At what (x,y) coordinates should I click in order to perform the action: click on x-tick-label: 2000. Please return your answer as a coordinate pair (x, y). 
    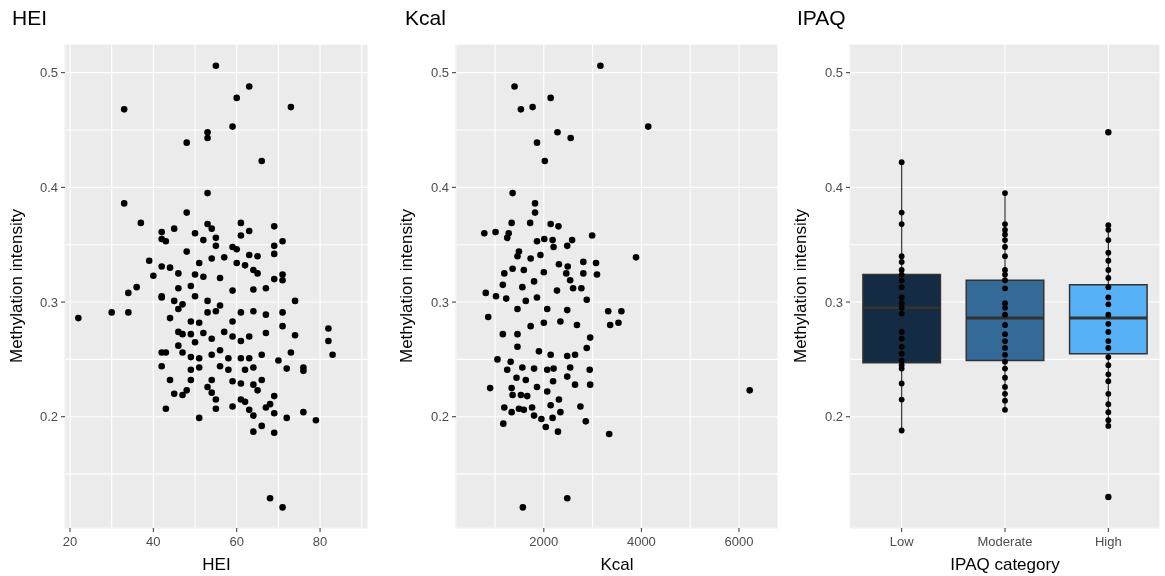
    Looking at the image, I should click on (544, 541).